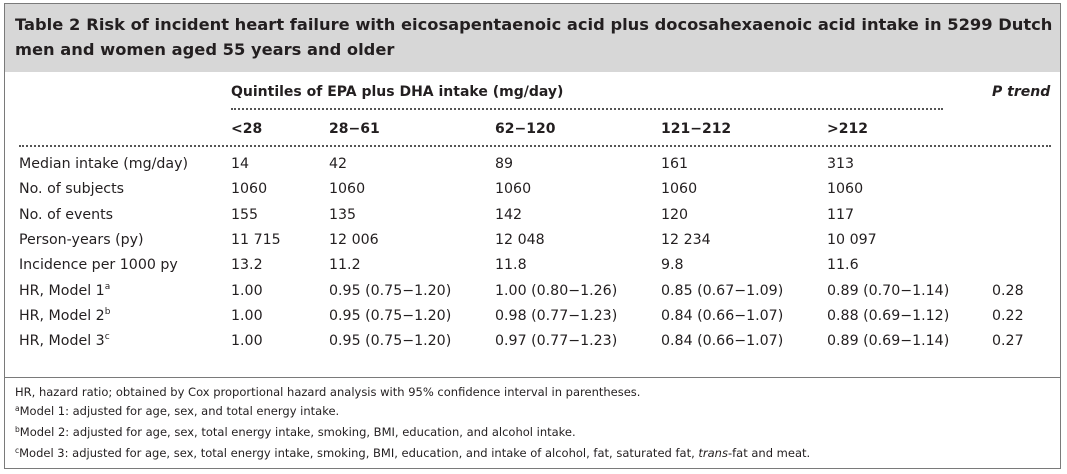 Image resolution: width=1067 pixels, height=474 pixels. What do you see at coordinates (107, 311) in the screenshot?
I see `footnote-marker: b` at bounding box center [107, 311].